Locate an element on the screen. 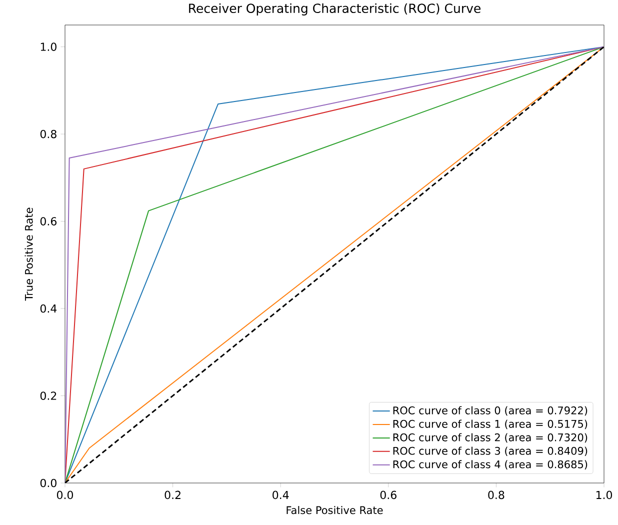 Image resolution: width=618 pixels, height=525 pixels. y-tick-label: 0.4 is located at coordinates (48, 308).